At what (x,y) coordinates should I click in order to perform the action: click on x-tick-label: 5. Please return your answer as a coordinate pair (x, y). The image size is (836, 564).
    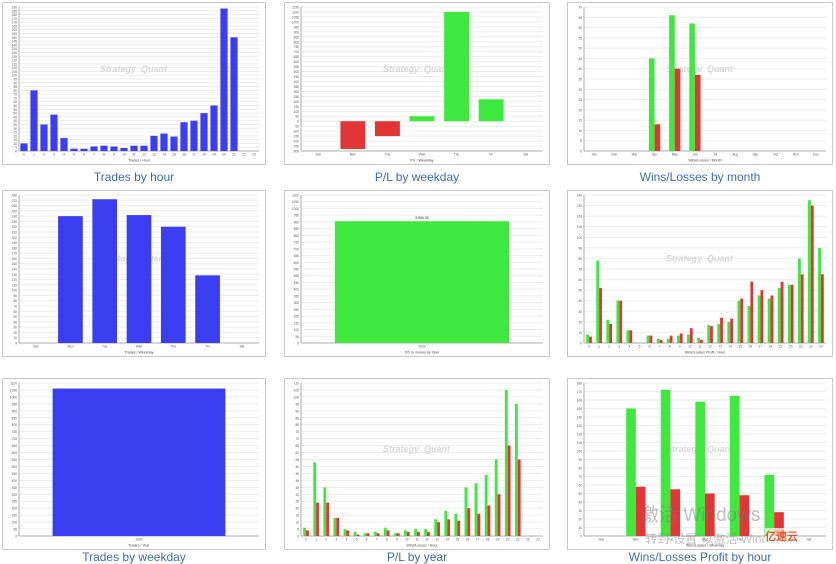
    Looking at the image, I should click on (74, 155).